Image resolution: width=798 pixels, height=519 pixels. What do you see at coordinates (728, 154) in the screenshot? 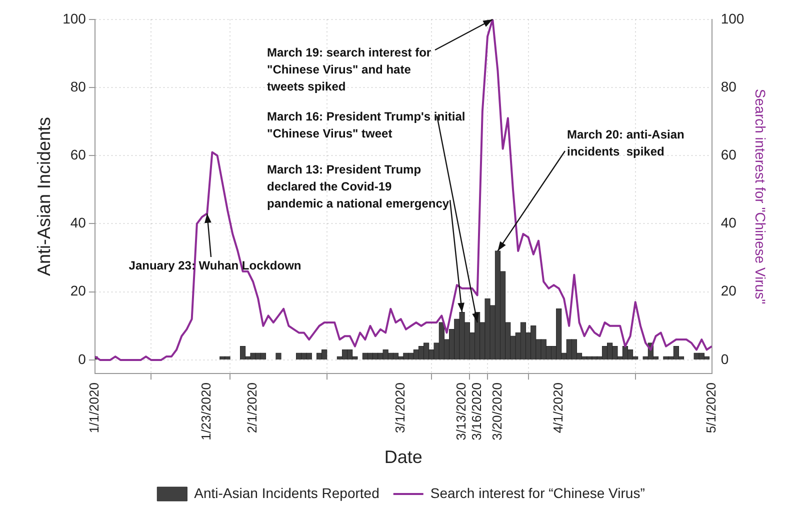
I see `y2-tick-label: 60` at bounding box center [728, 154].